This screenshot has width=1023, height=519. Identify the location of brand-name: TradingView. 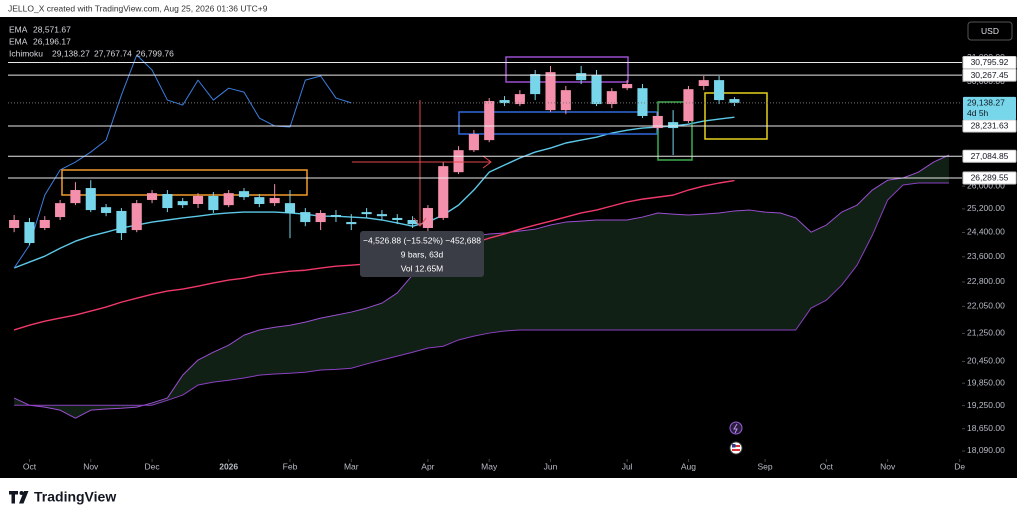
(75, 497).